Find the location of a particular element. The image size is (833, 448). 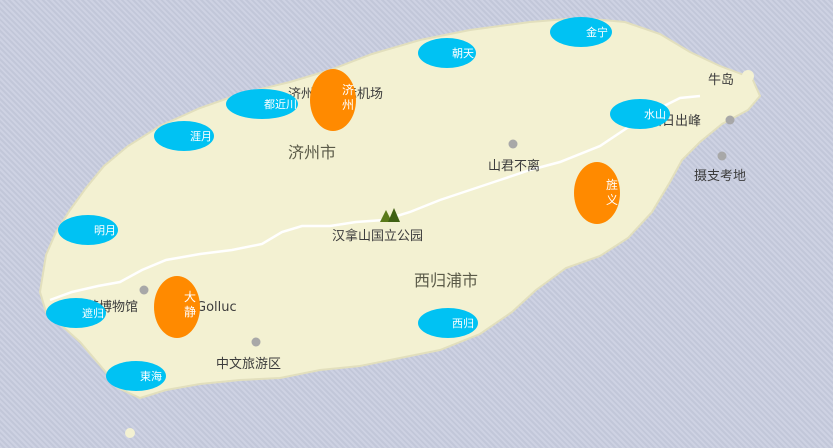

marker-daejeong: 大静 is located at coordinates (177, 307).